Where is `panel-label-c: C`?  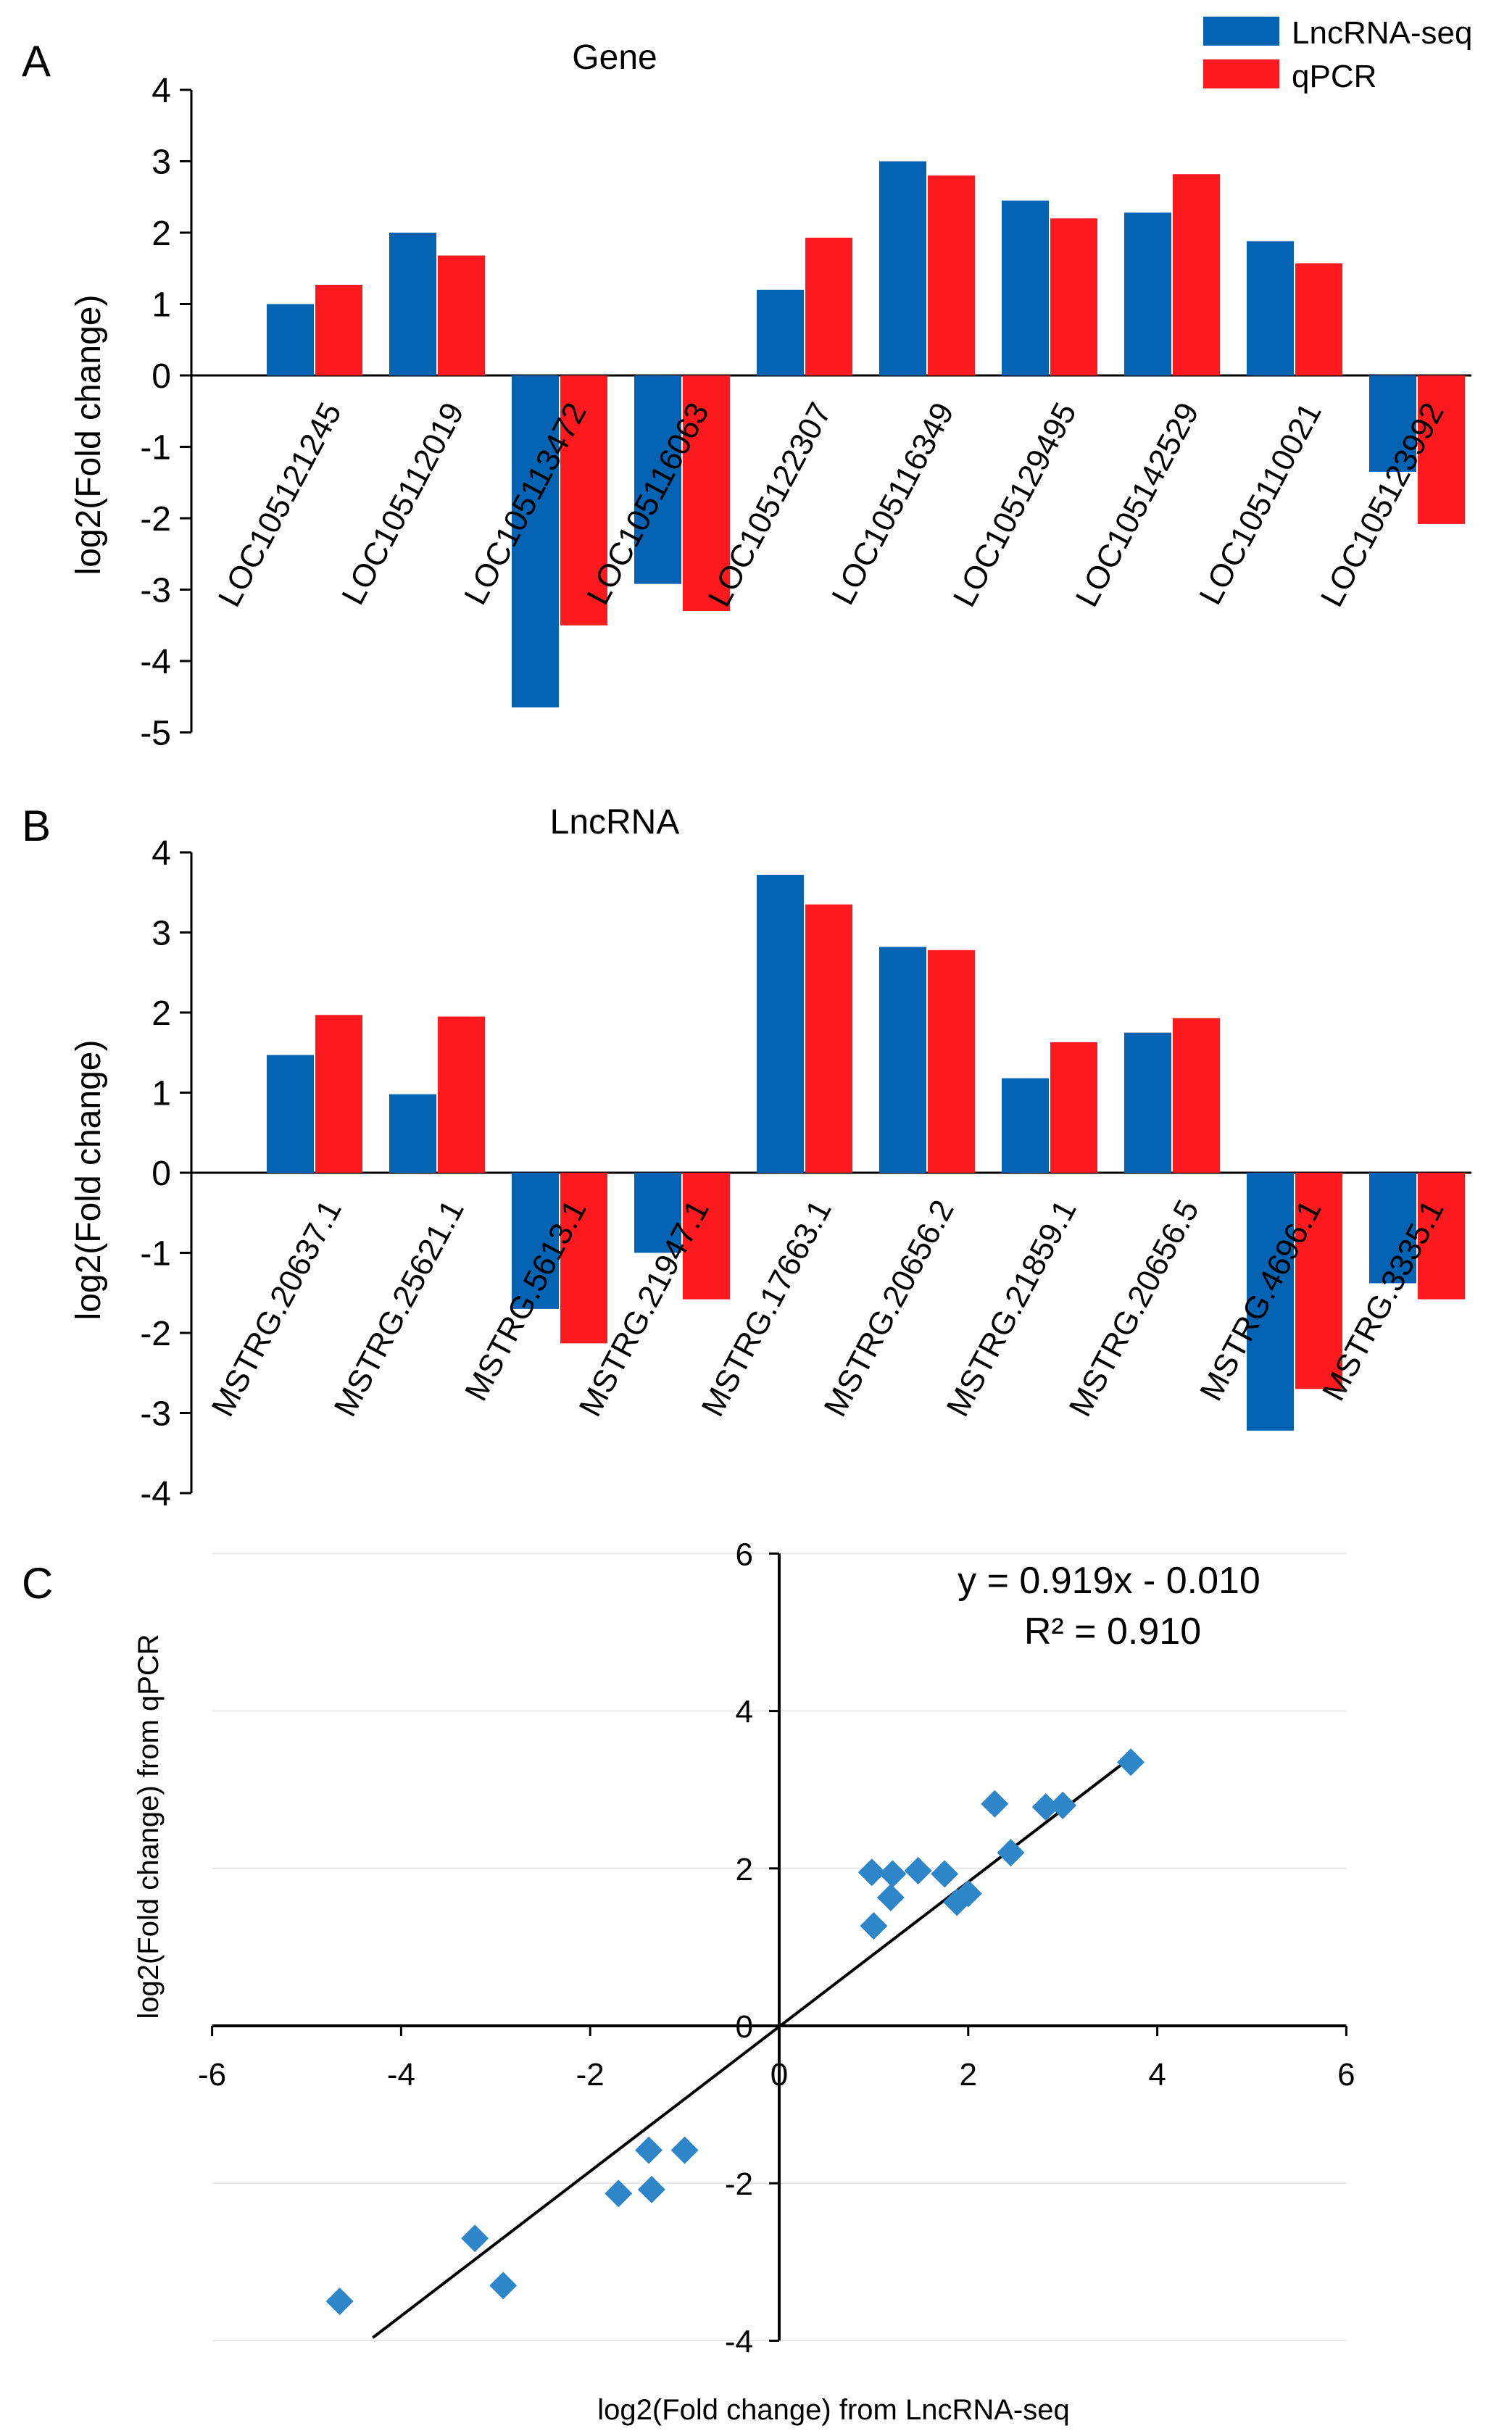 panel-label-c: C is located at coordinates (37, 1583).